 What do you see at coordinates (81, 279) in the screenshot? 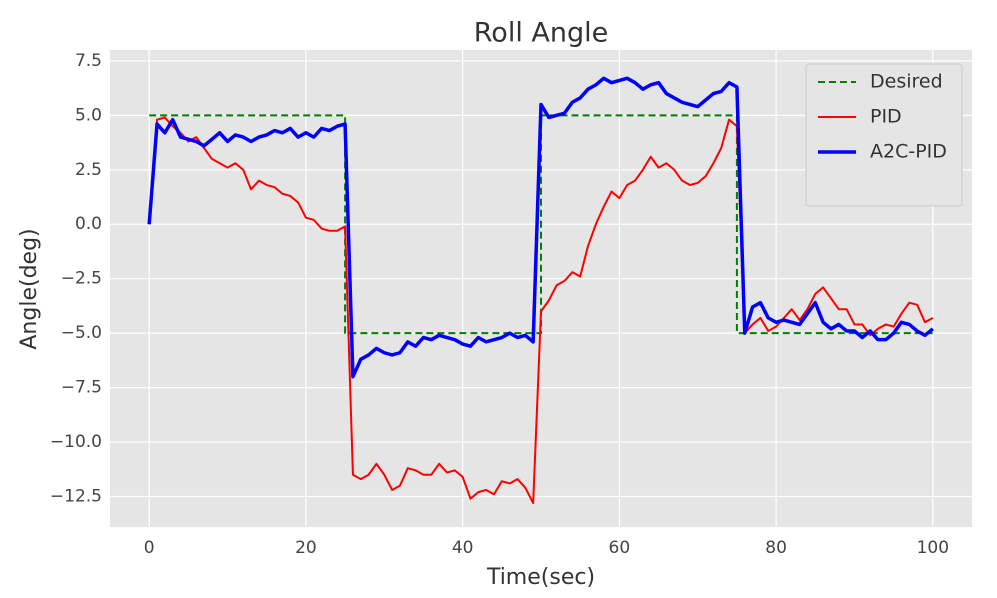
I see `y-tick-label: −2.5` at bounding box center [81, 279].